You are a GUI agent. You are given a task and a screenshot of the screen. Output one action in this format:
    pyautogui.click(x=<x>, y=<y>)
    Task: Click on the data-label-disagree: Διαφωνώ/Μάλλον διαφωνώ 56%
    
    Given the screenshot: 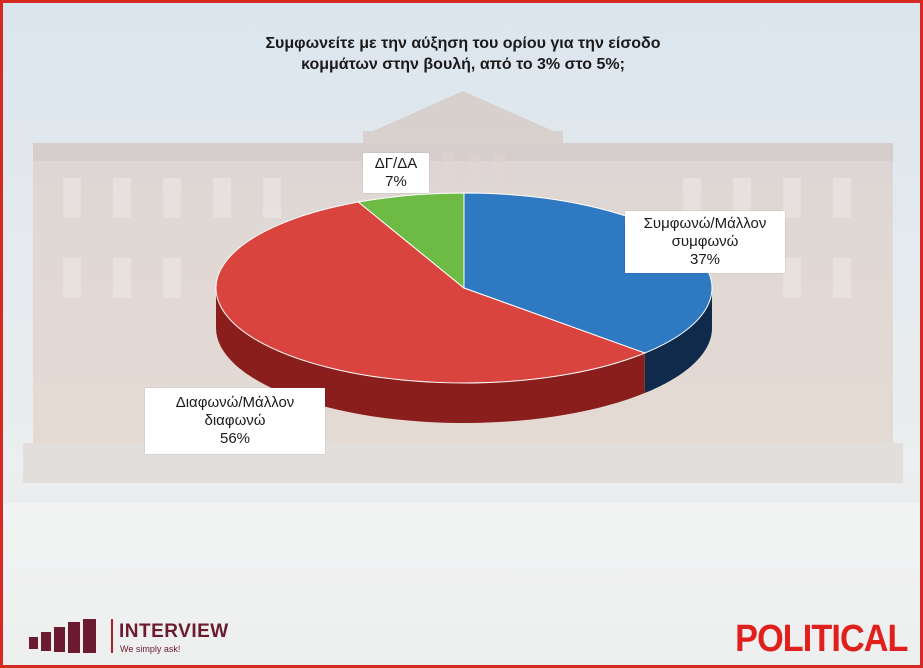 What is the action you would take?
    pyautogui.click(x=235, y=421)
    